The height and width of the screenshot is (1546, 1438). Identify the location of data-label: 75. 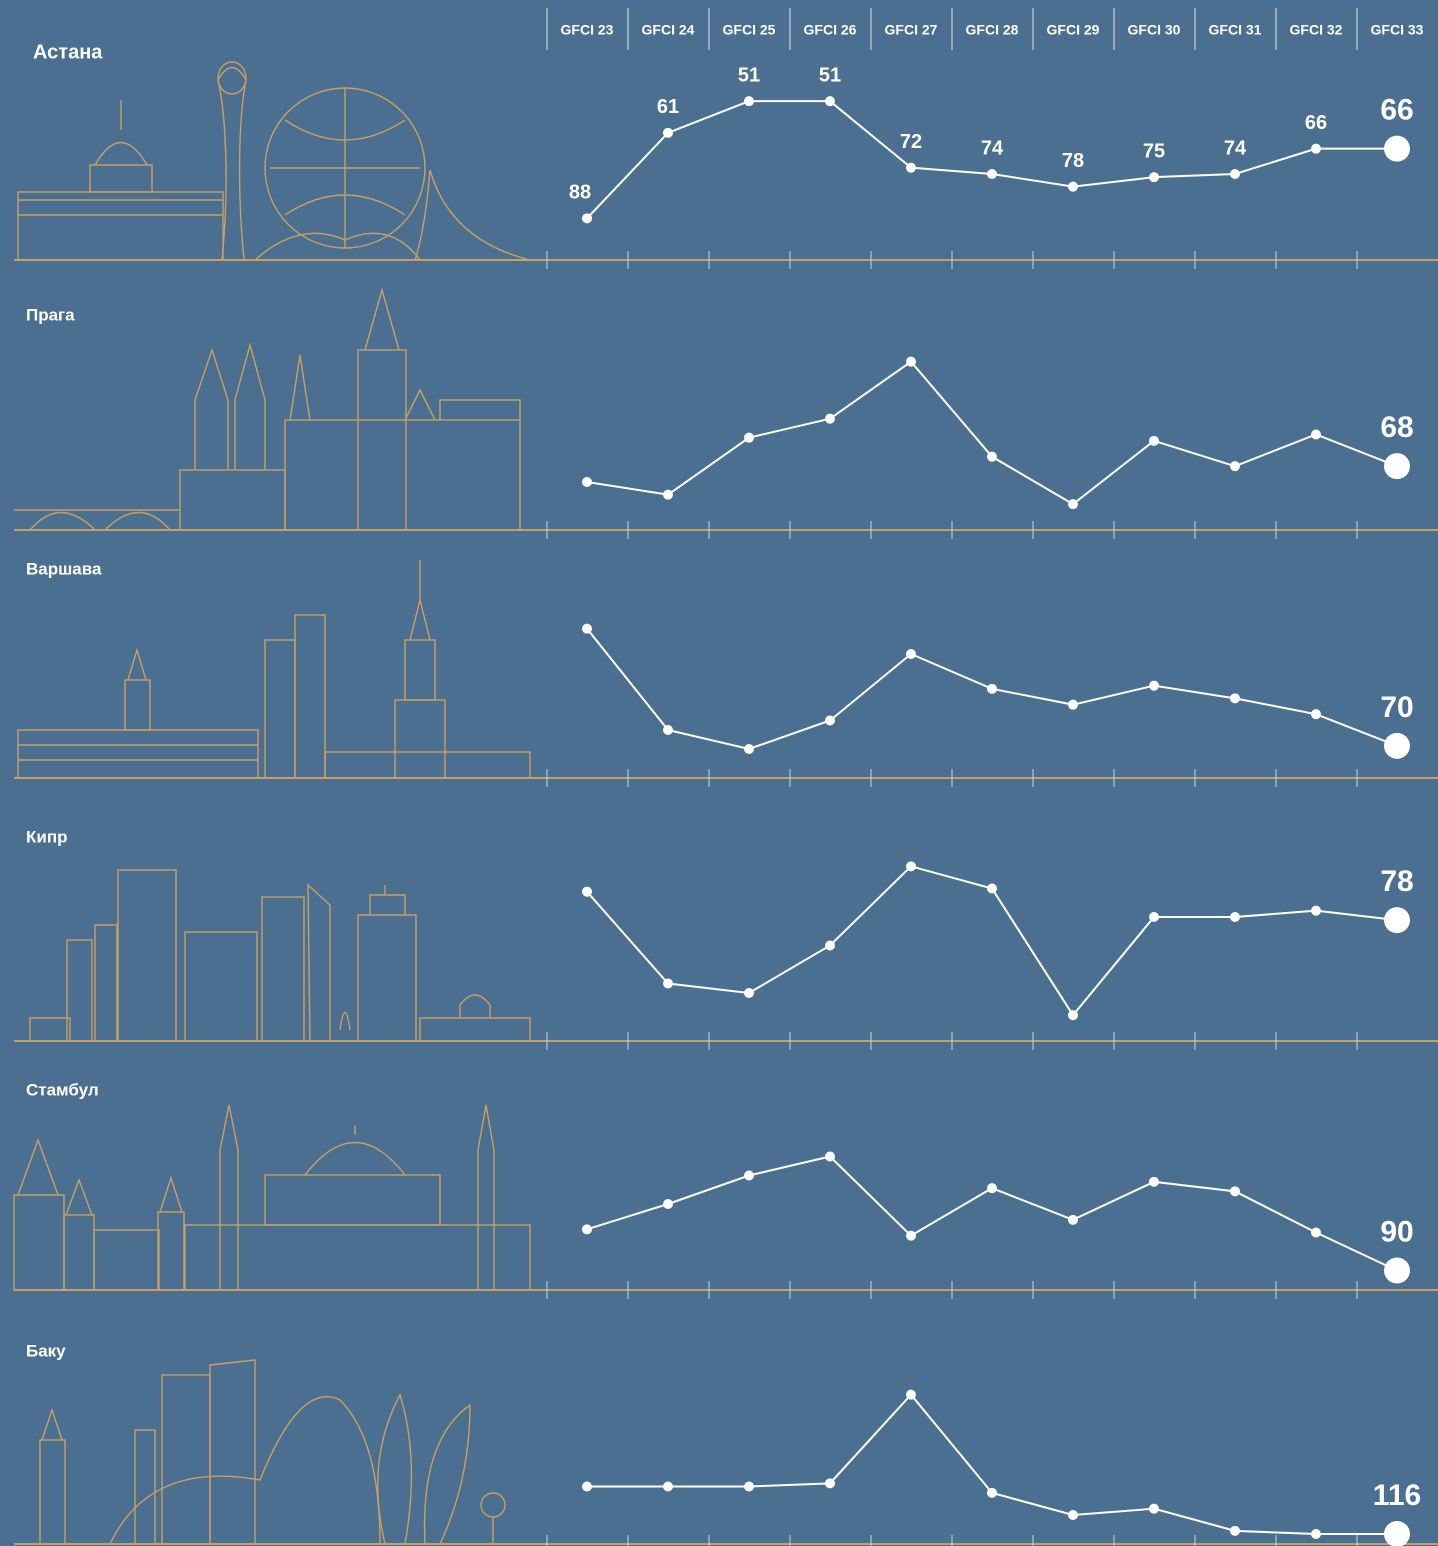
(1154, 151).